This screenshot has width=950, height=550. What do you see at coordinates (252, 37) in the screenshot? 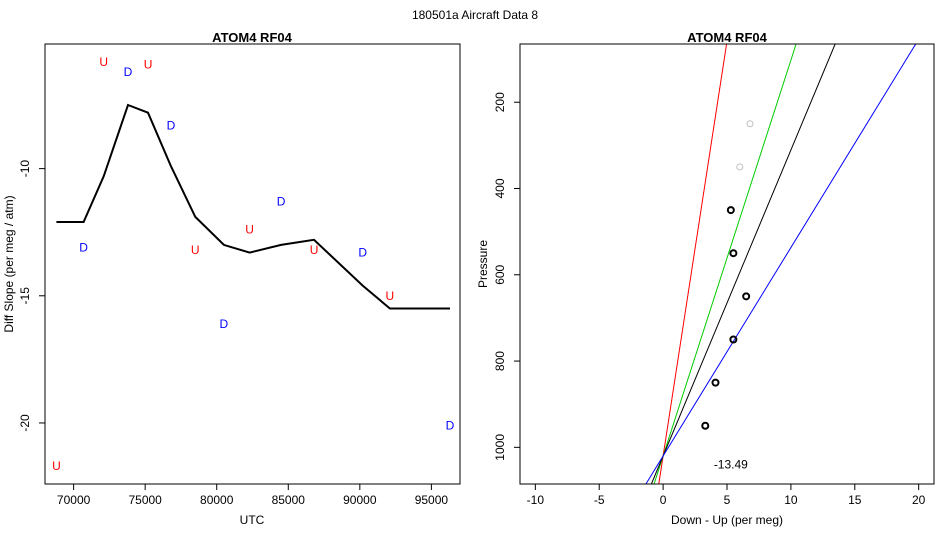
I see `left-title: ATOM4 RF04` at bounding box center [252, 37].